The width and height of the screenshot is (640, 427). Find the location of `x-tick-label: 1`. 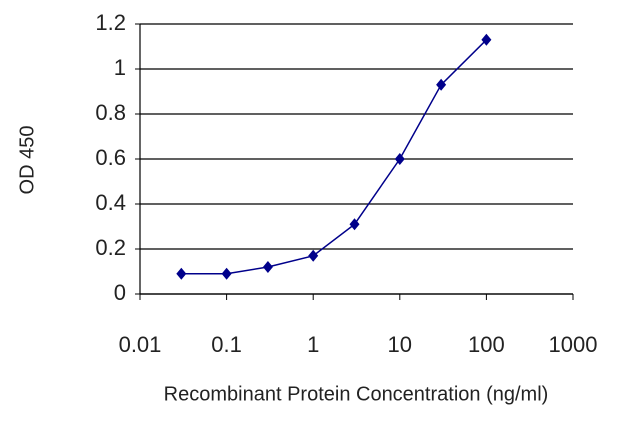

x-tick-label: 1 is located at coordinates (313, 344).